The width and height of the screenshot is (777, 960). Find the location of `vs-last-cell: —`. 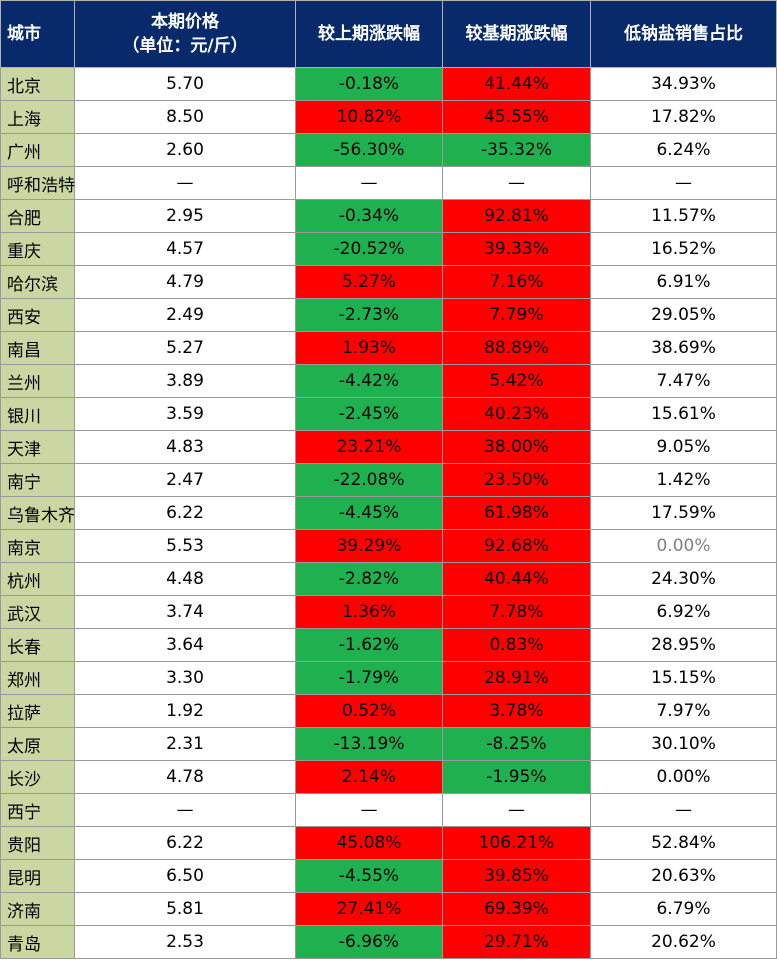

vs-last-cell: — is located at coordinates (369, 810).